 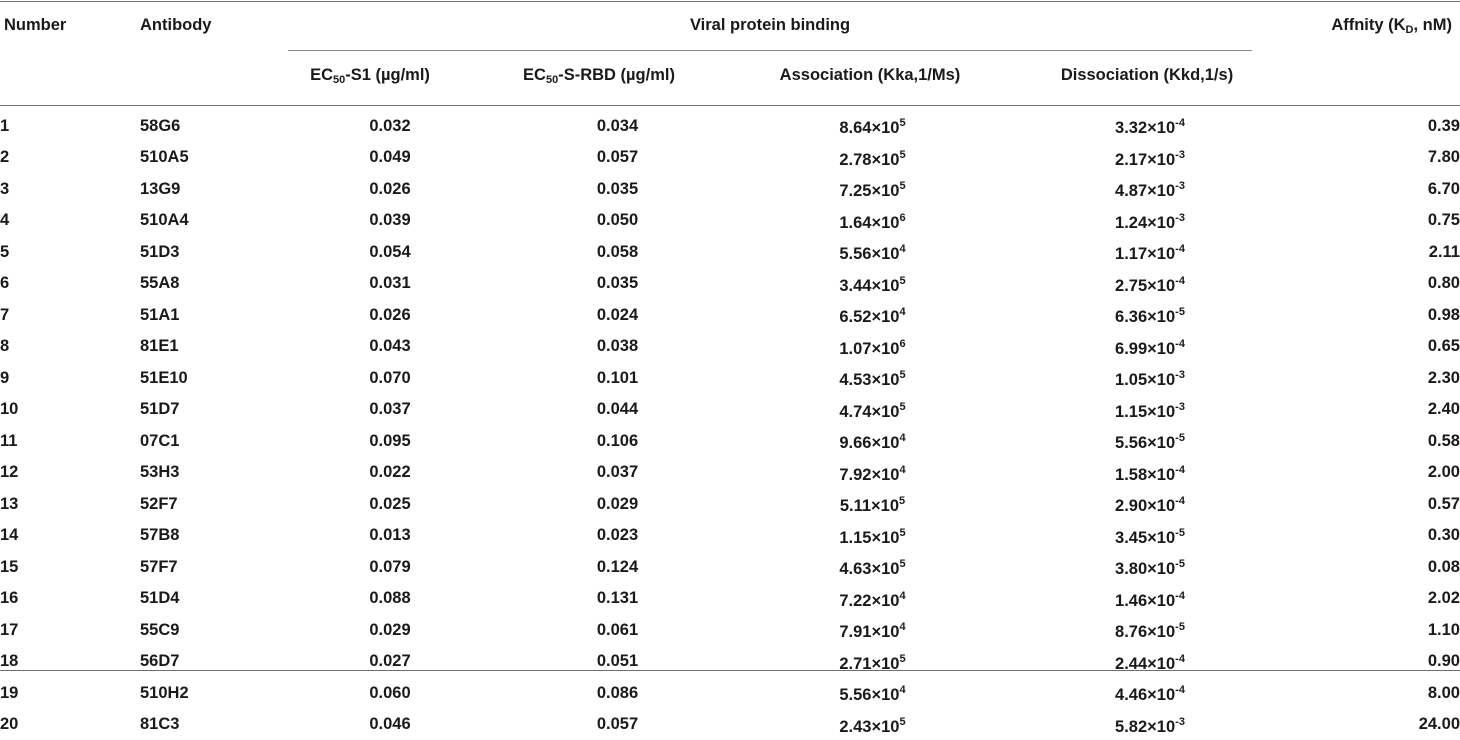 I want to click on cell-association: 6.52×104, so click(x=872, y=315).